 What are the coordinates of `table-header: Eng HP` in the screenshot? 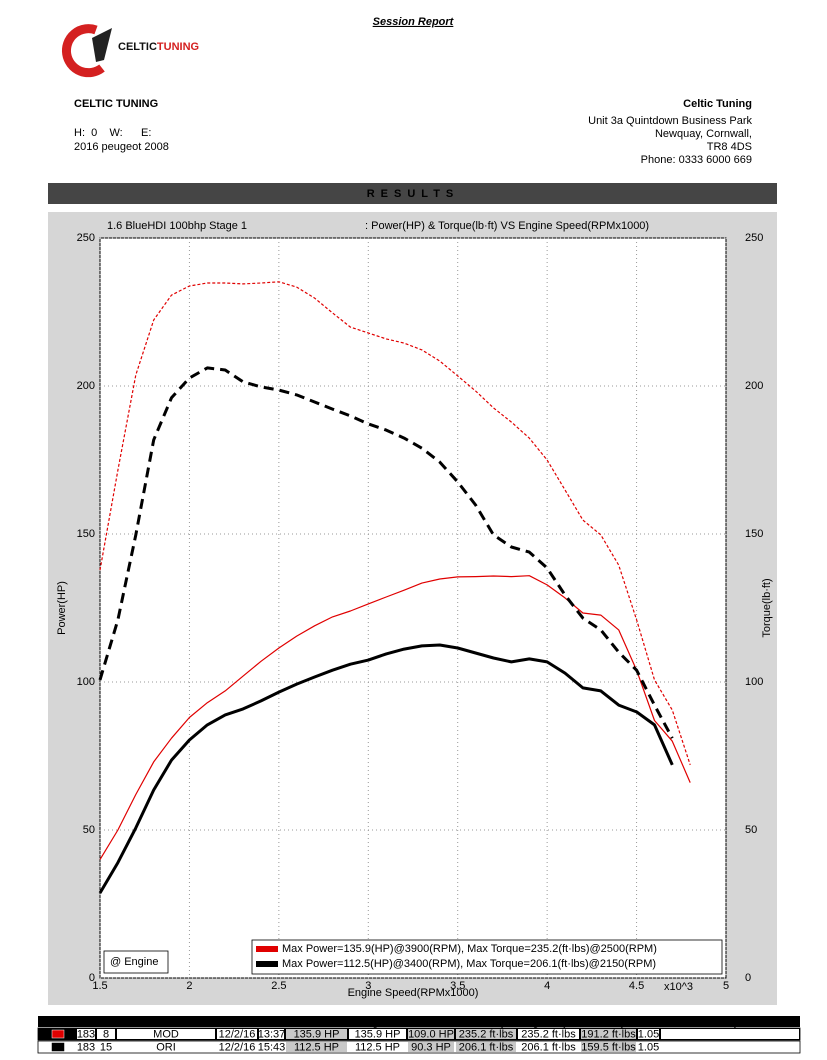 It's located at (377, 1022).